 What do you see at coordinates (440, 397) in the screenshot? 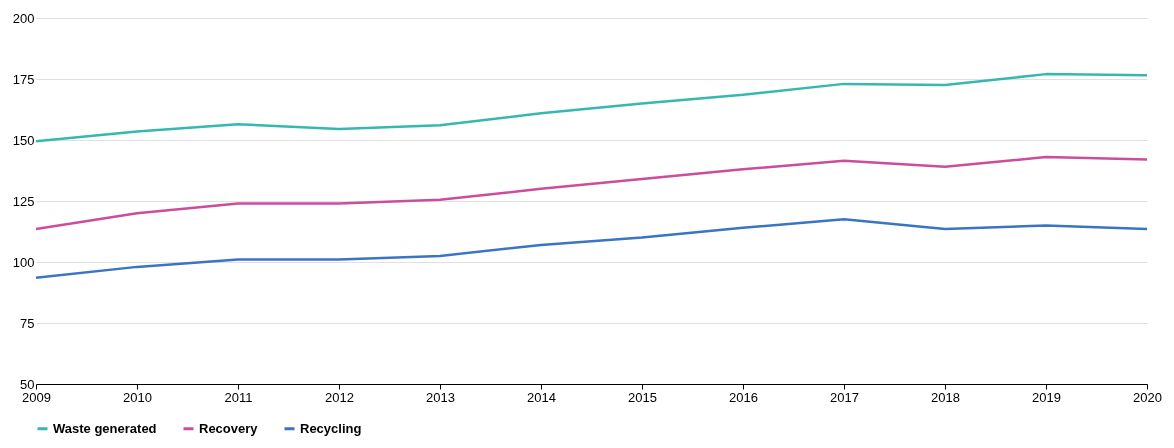
I see `x-tick-label: 2013` at bounding box center [440, 397].